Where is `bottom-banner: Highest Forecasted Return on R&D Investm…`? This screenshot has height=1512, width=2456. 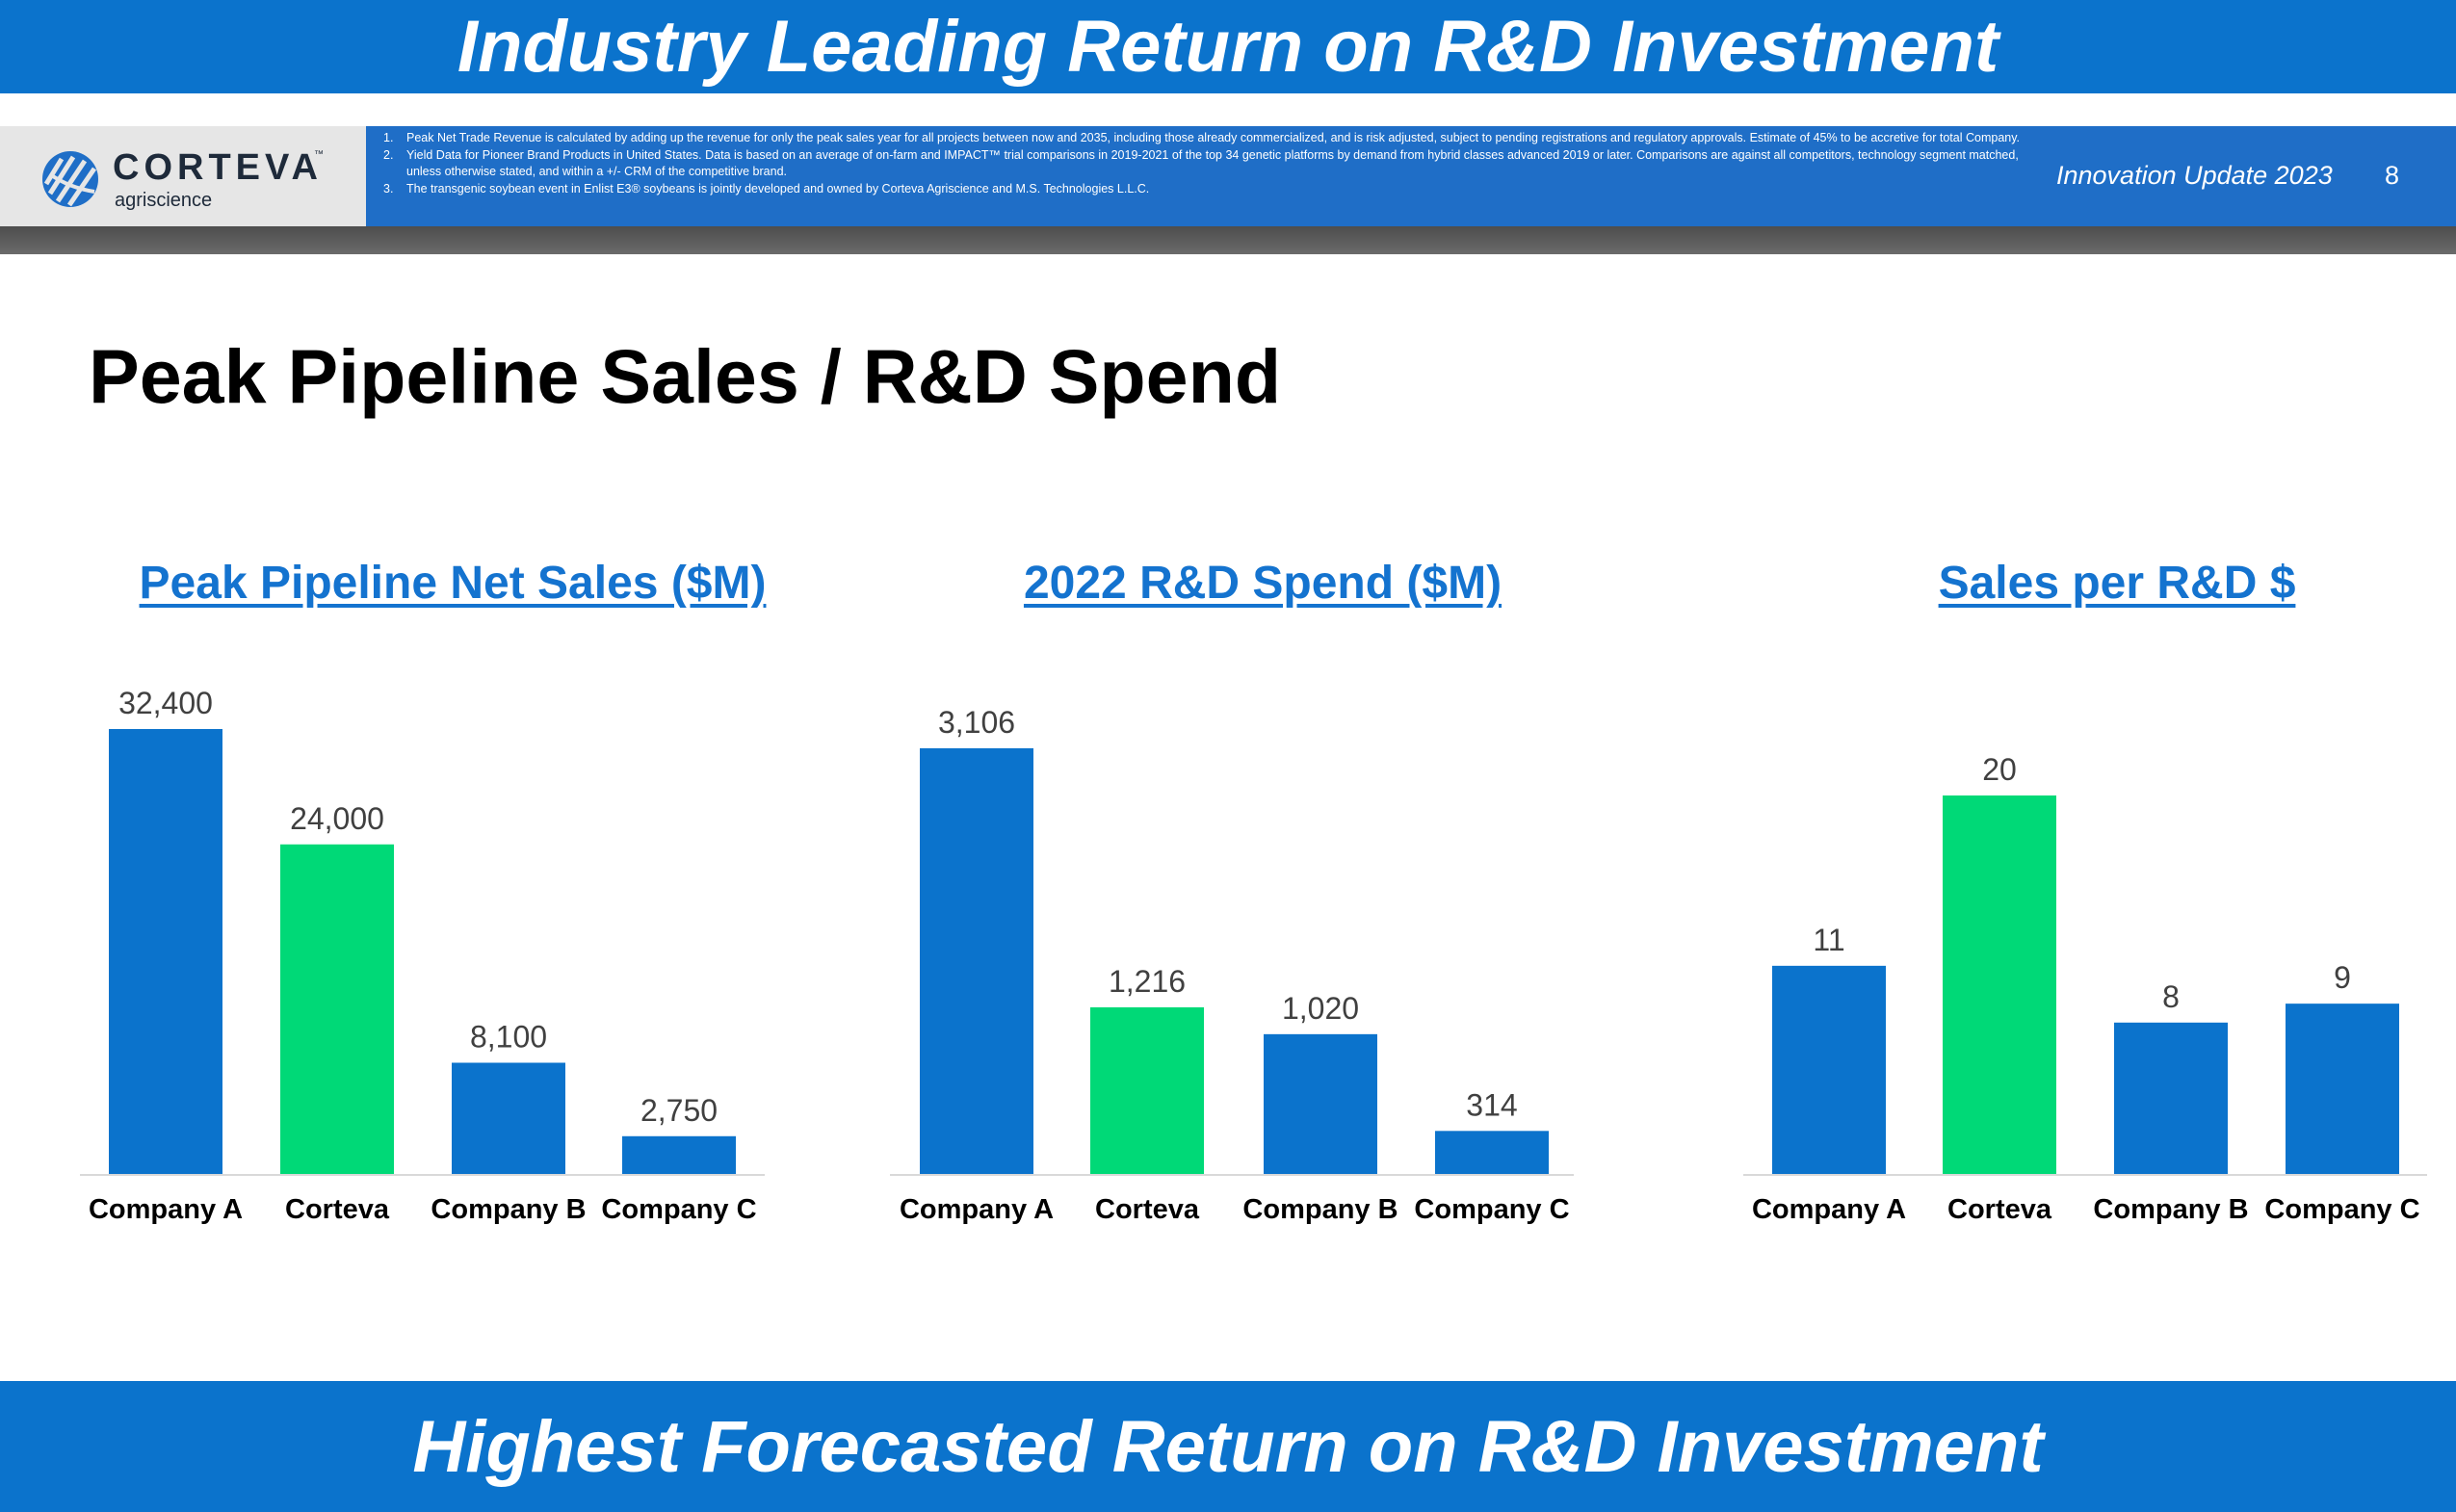
bottom-banner: Highest Forecasted Return on R&D Investm… is located at coordinates (1228, 1446).